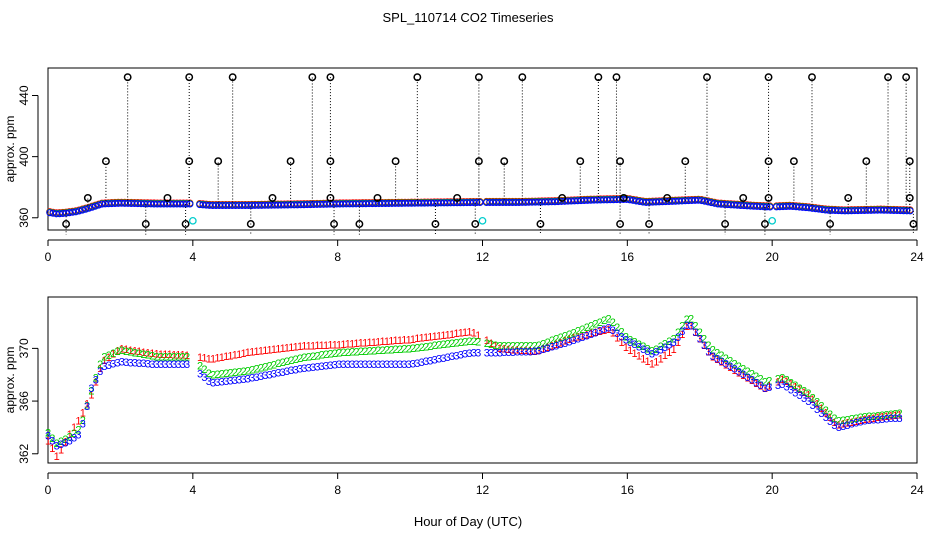  Describe the element at coordinates (10, 149) in the screenshot. I see `y-axis-label: approx. ppm` at that location.